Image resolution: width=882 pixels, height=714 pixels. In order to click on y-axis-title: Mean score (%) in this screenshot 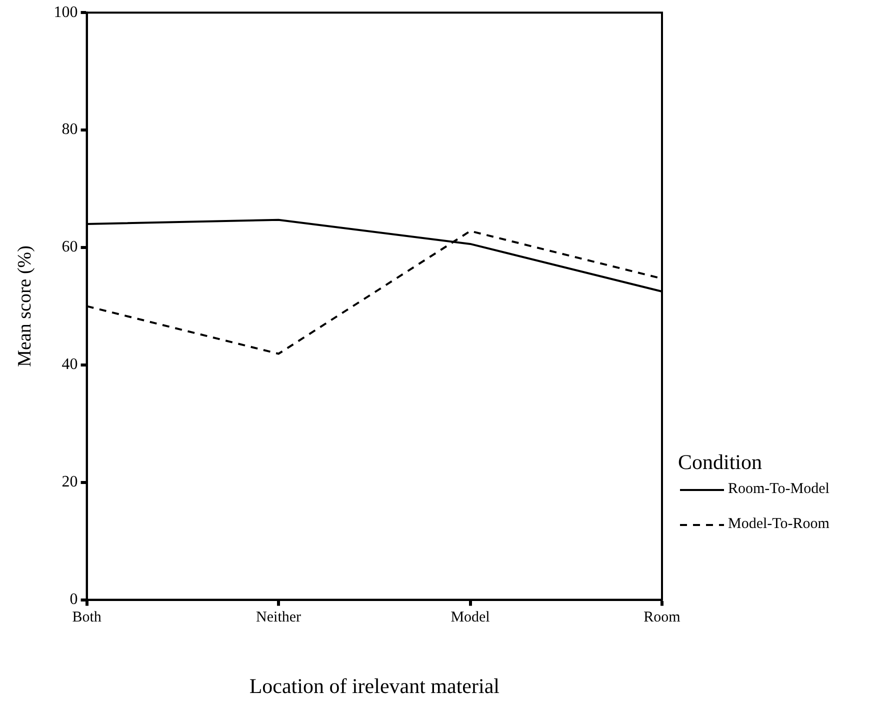, I will do `click(25, 306)`.